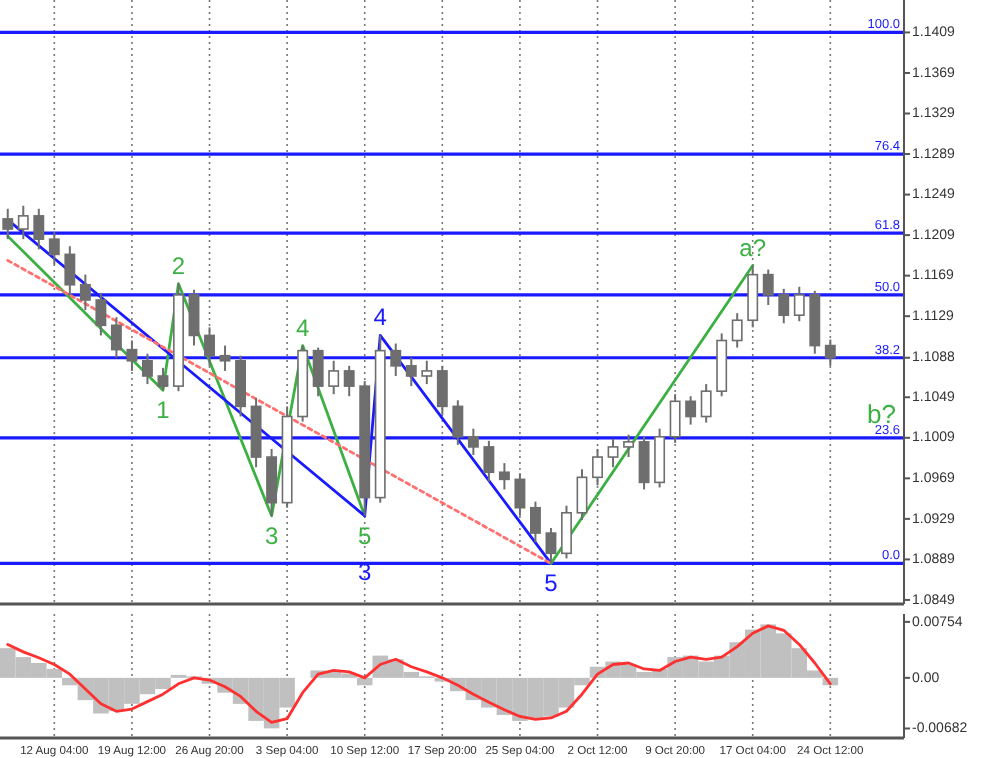  I want to click on annotation: 3, so click(271, 535).